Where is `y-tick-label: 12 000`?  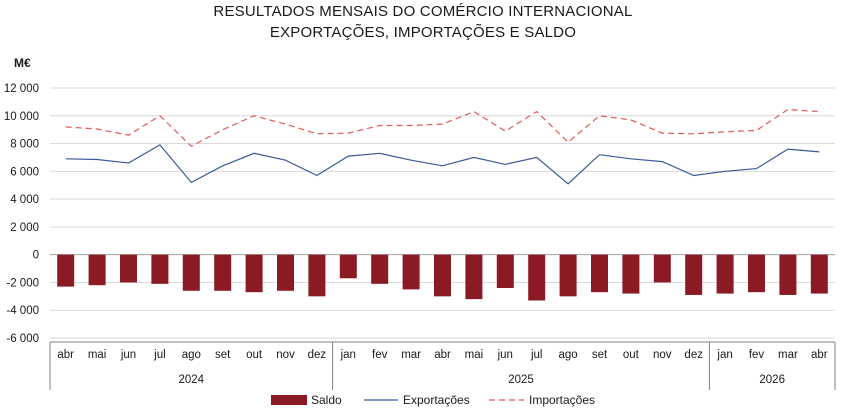
y-tick-label: 12 000 is located at coordinates (21, 89).